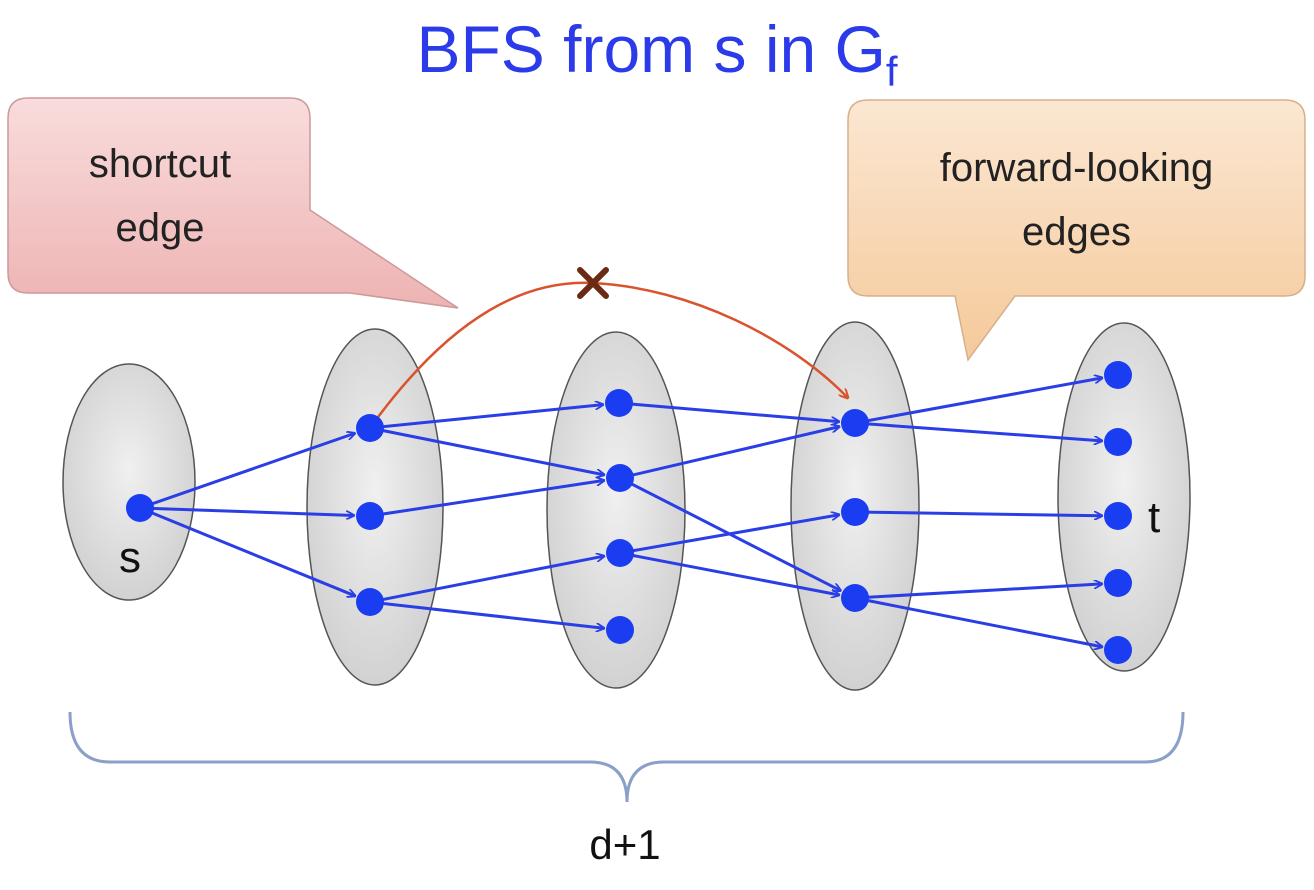 The height and width of the screenshot is (890, 1314). Describe the element at coordinates (855, 598) in the screenshot. I see `node-c3` at that location.